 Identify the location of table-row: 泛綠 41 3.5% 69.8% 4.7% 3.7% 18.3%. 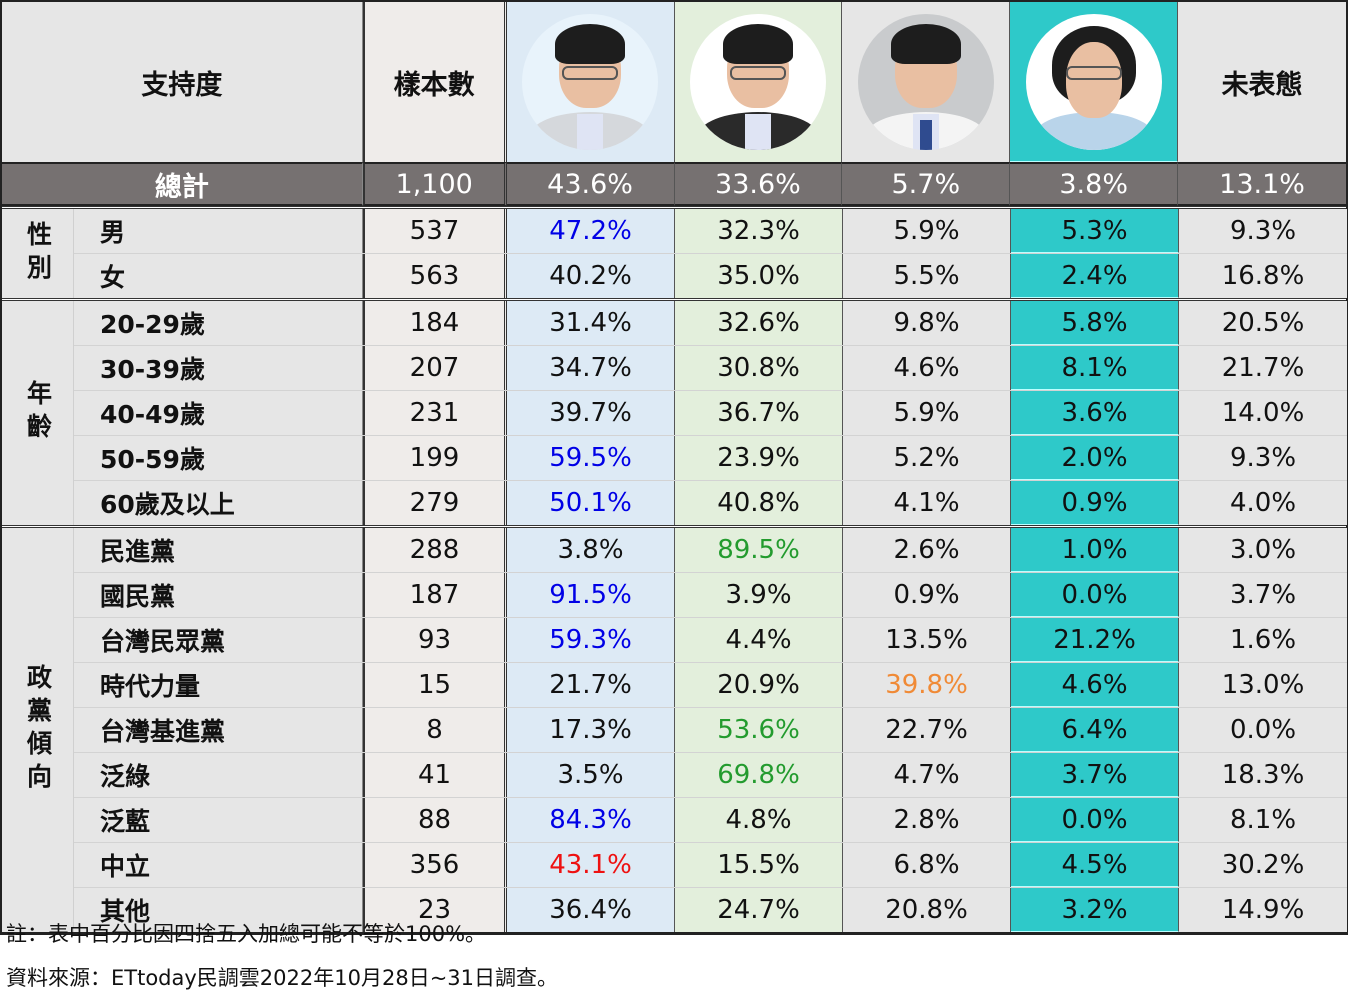
(710, 775).